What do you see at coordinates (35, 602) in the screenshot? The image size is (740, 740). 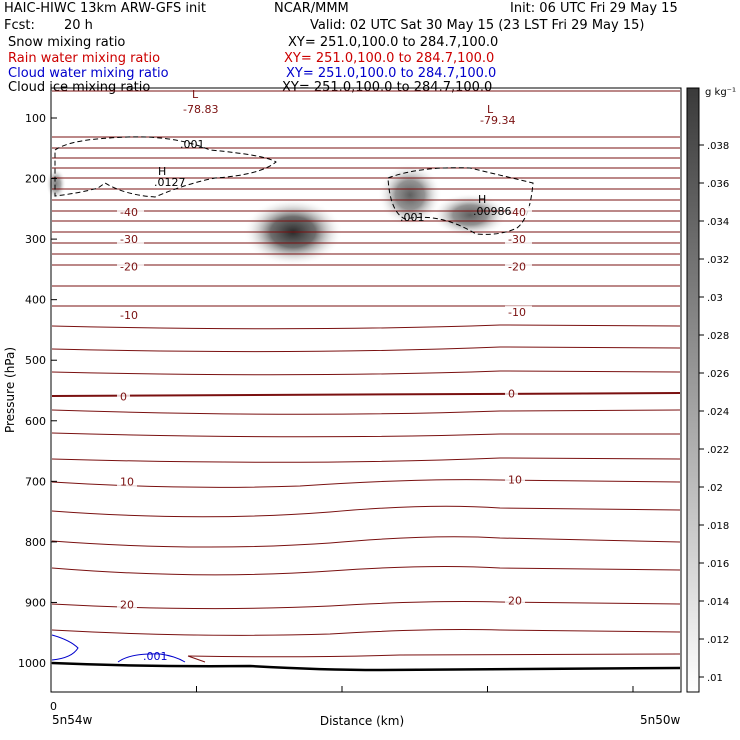 I see `y-tick-label: 900` at bounding box center [35, 602].